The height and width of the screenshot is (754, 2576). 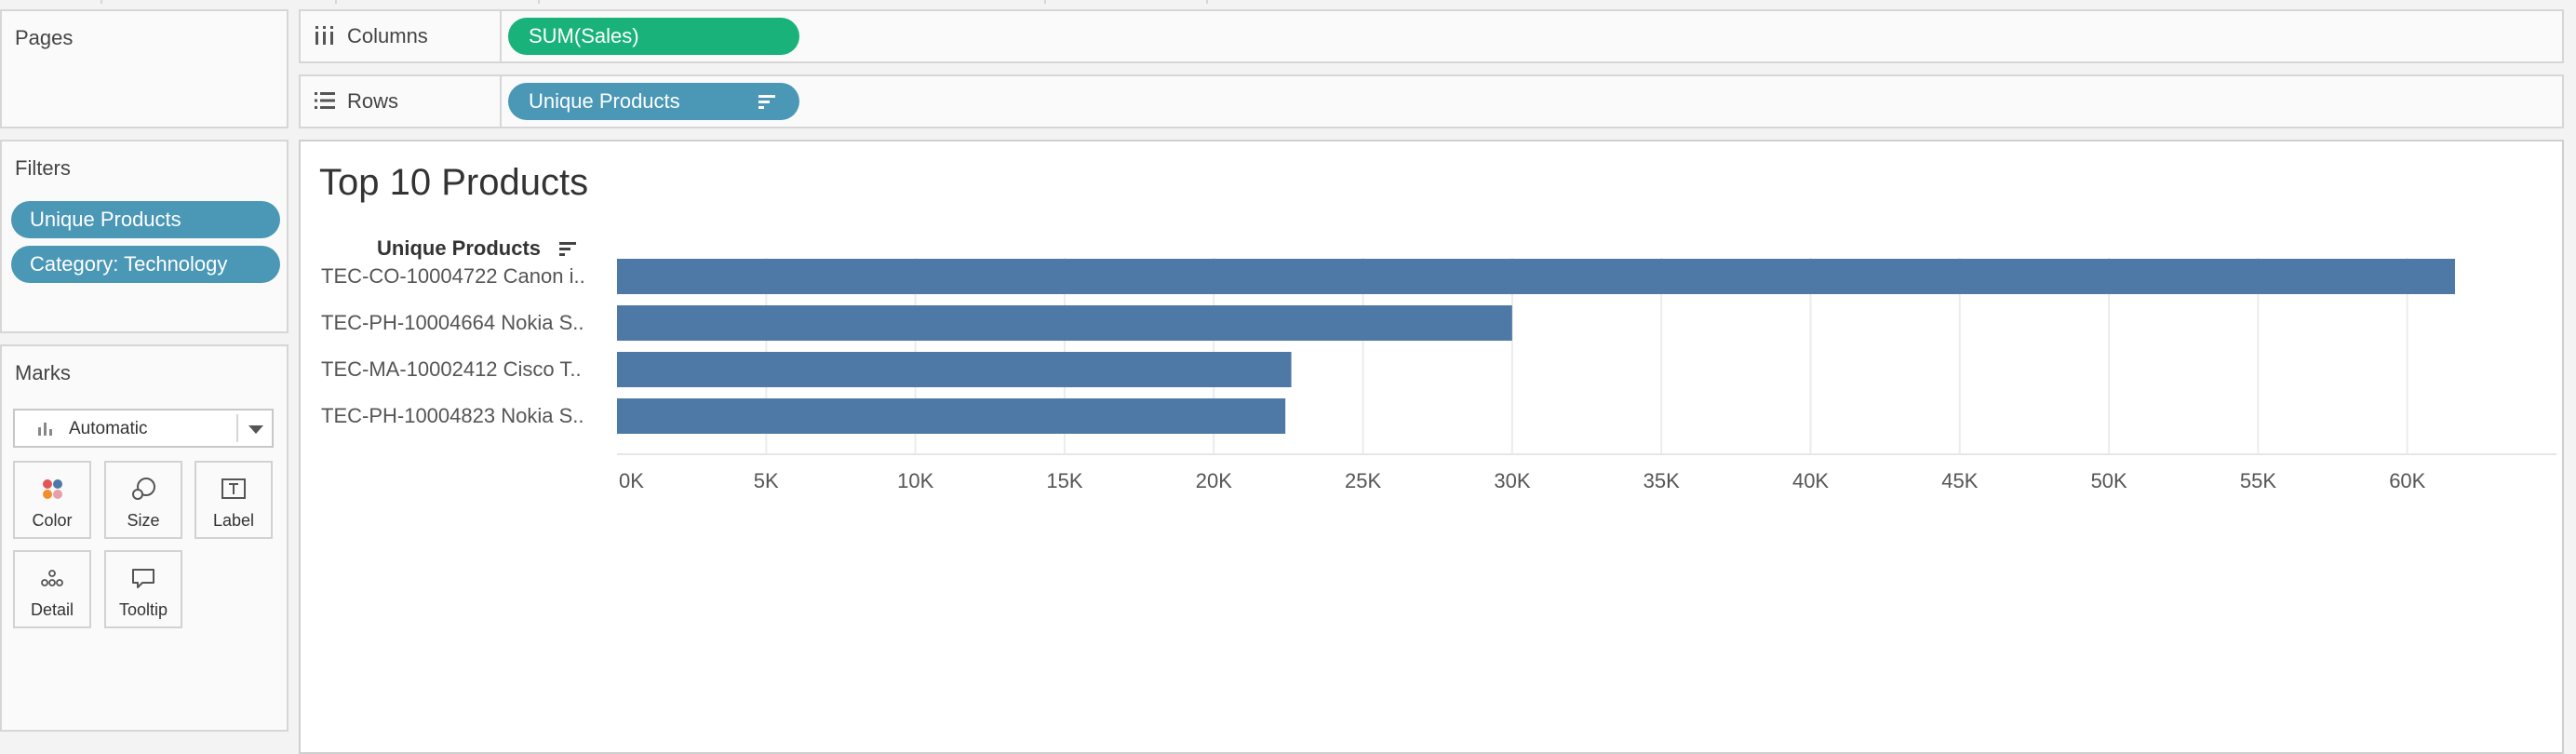 I want to click on detail-label: Detail, so click(x=52, y=610).